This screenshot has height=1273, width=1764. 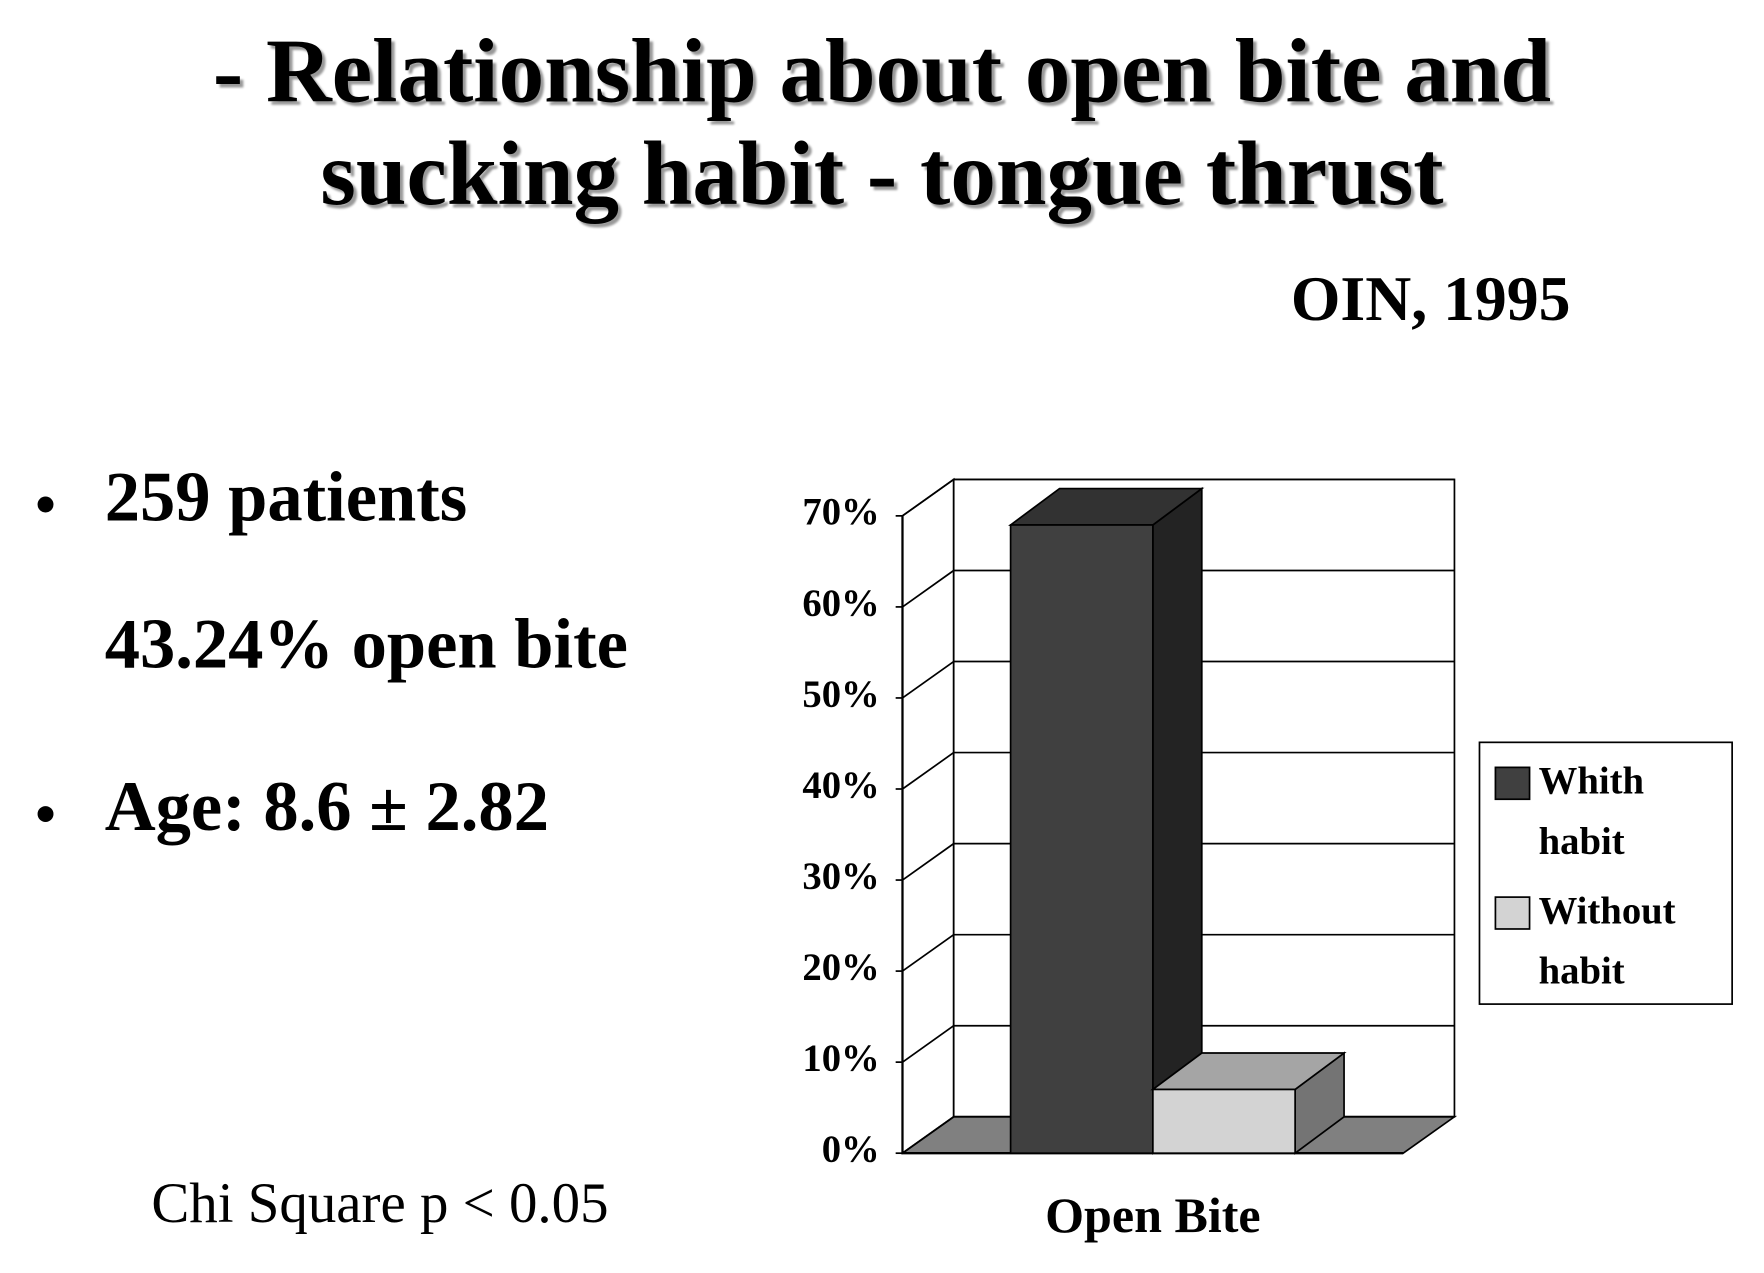 I want to click on side-wall, so click(x=928, y=816).